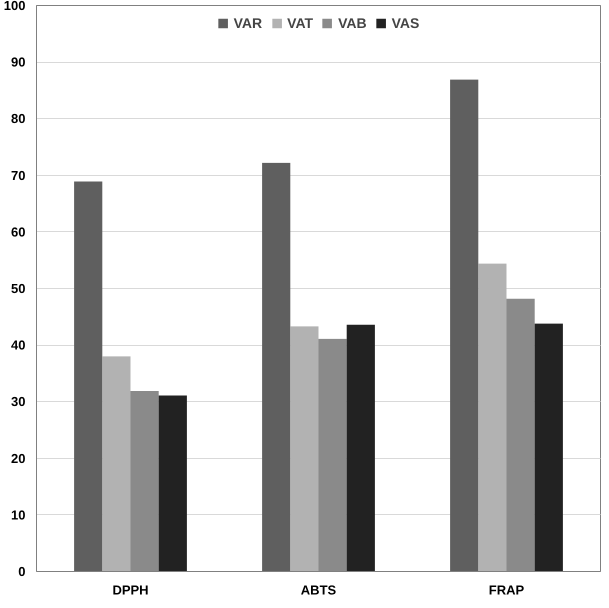 The image size is (609, 608). I want to click on legend-label: VAR, so click(248, 23).